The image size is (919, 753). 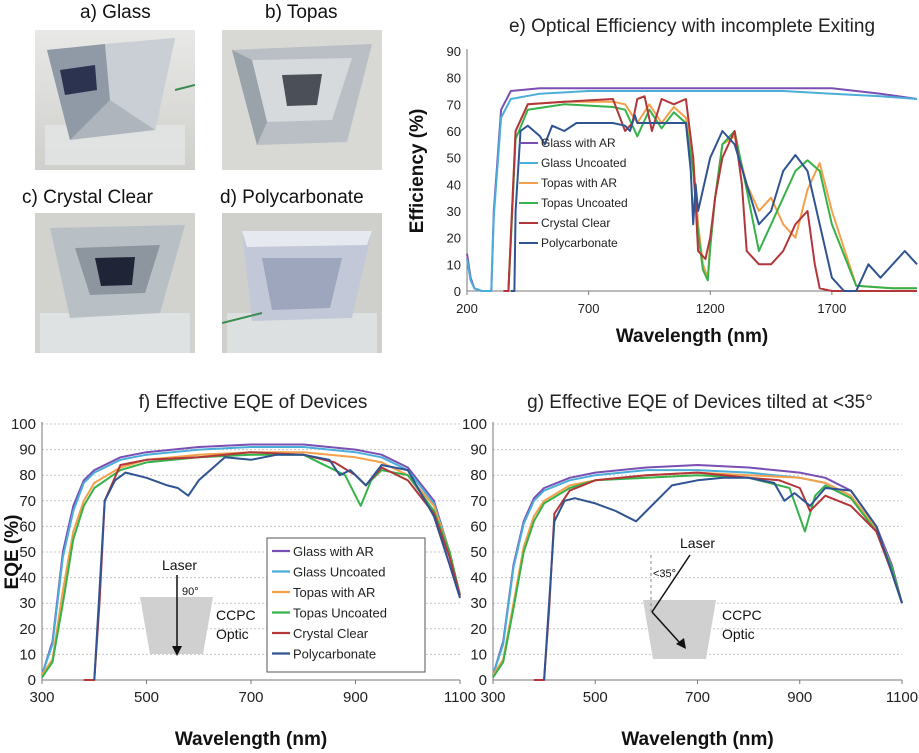 I want to click on x-tick-label: 1200, so click(x=710, y=308).